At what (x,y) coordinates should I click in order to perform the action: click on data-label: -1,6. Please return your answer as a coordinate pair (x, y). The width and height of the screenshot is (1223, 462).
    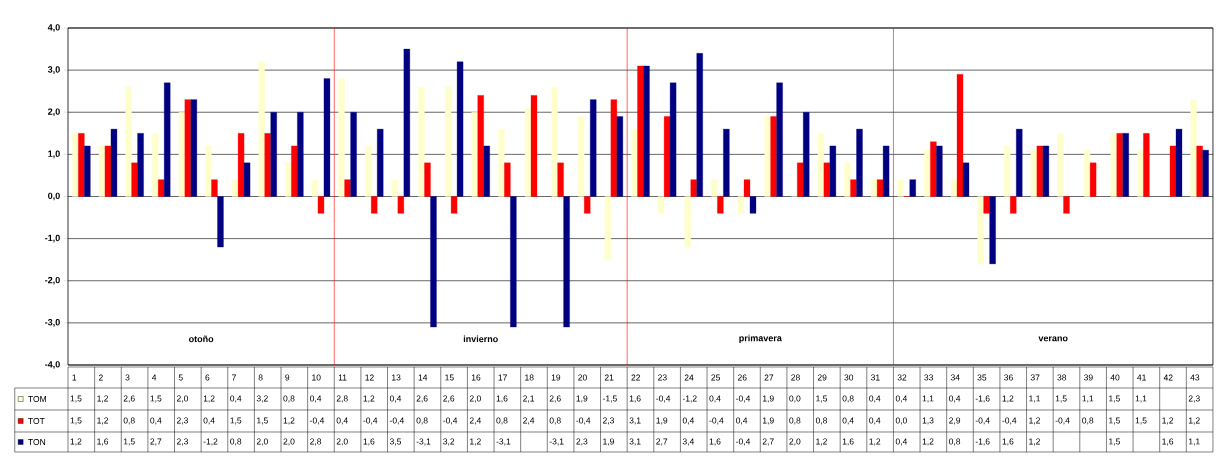
    Looking at the image, I should click on (982, 399).